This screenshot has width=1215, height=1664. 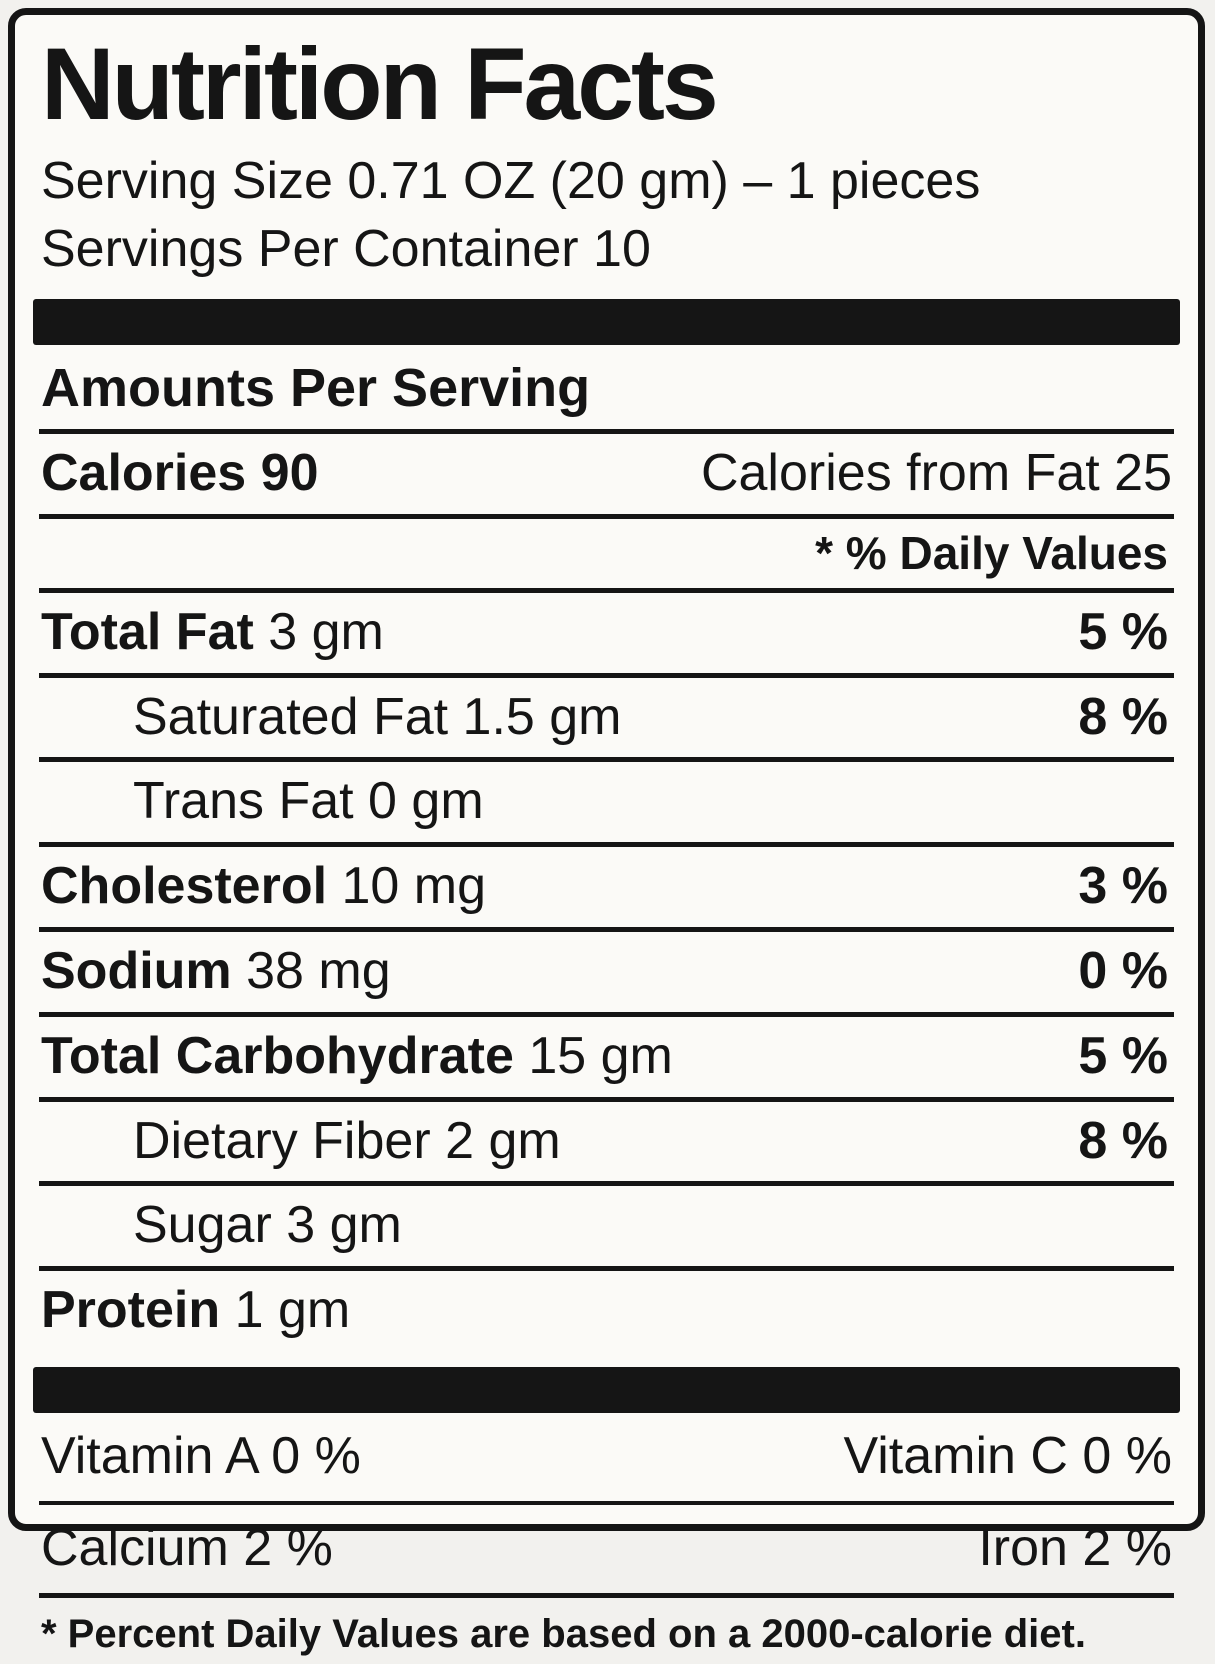 I want to click on nutrient-row-trans-fat: Trans Fat 0 gm, so click(x=606, y=799).